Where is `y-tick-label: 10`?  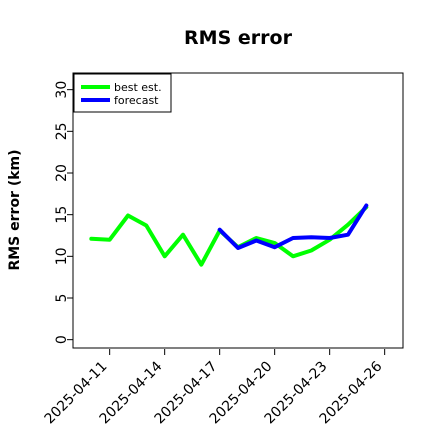
y-tick-label: 10 is located at coordinates (62, 256).